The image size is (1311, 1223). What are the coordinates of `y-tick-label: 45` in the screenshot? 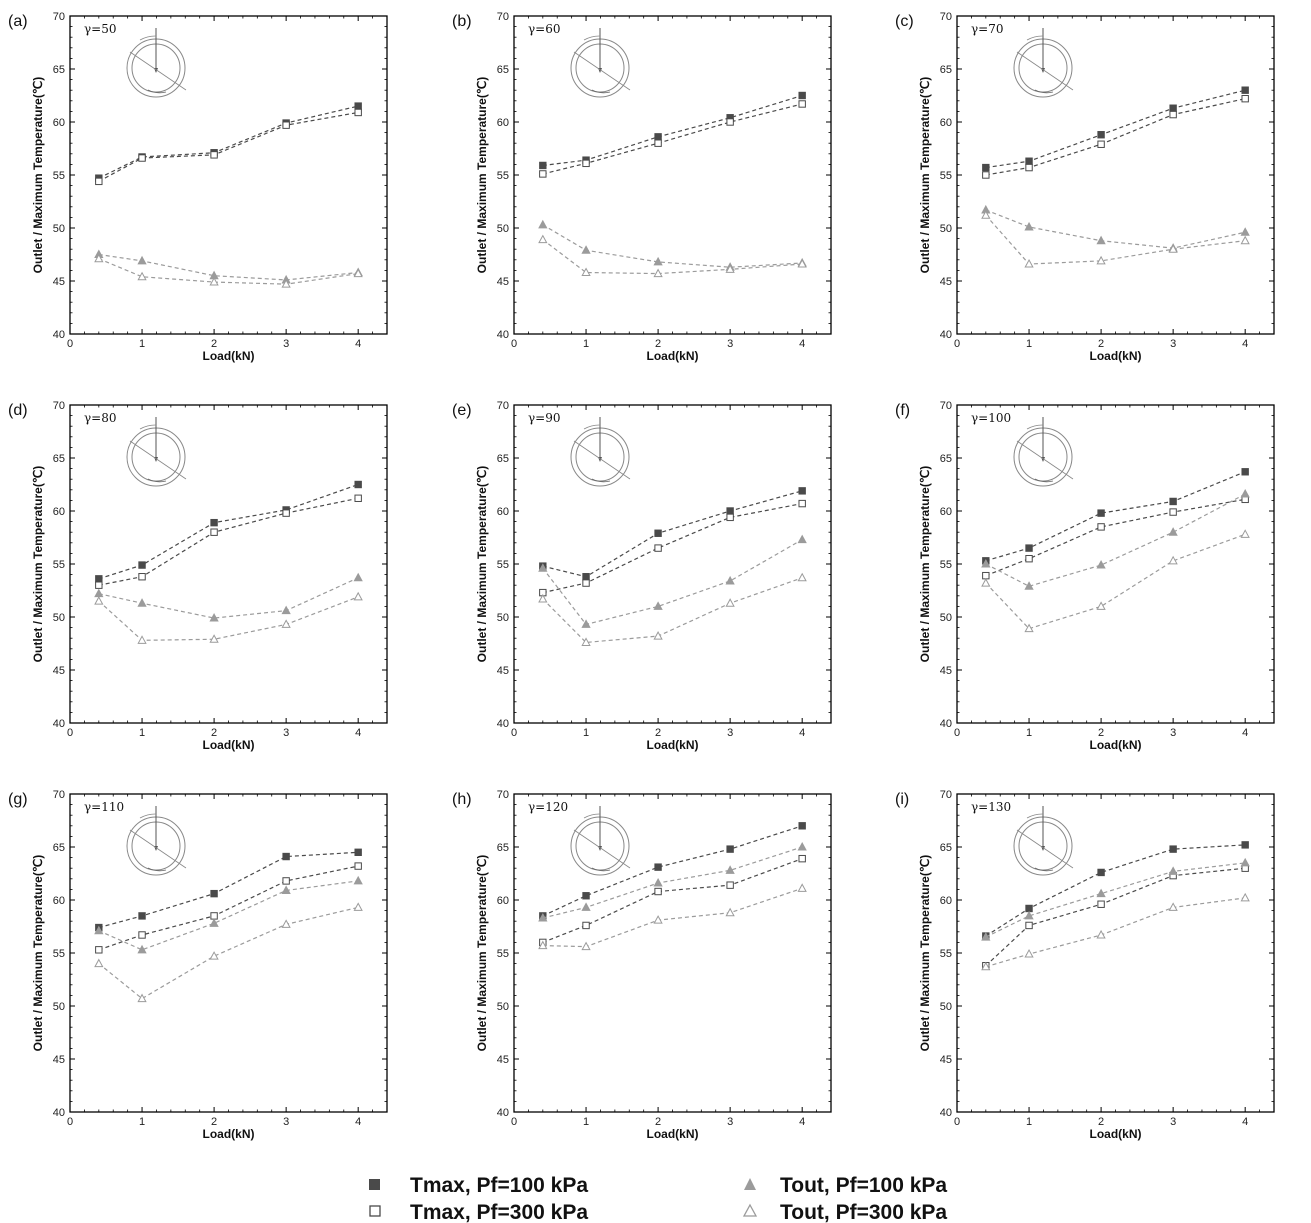 It's located at (59, 671).